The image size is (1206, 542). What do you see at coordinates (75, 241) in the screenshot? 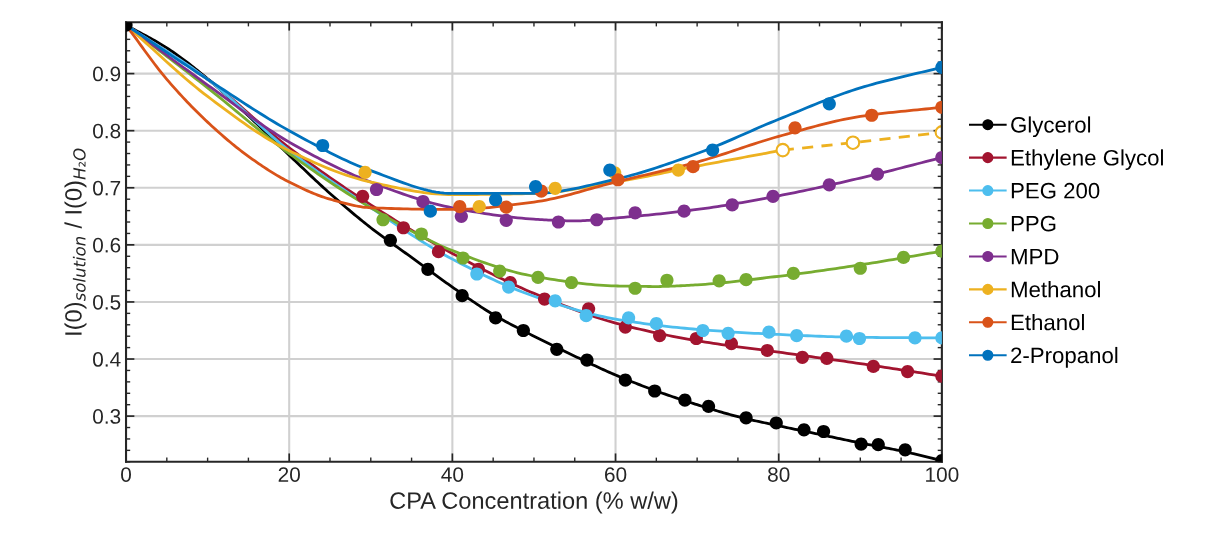
I see `y-axis-title: I(0)$_{solution}$ / I(0)$_{H₂O}$` at bounding box center [75, 241].